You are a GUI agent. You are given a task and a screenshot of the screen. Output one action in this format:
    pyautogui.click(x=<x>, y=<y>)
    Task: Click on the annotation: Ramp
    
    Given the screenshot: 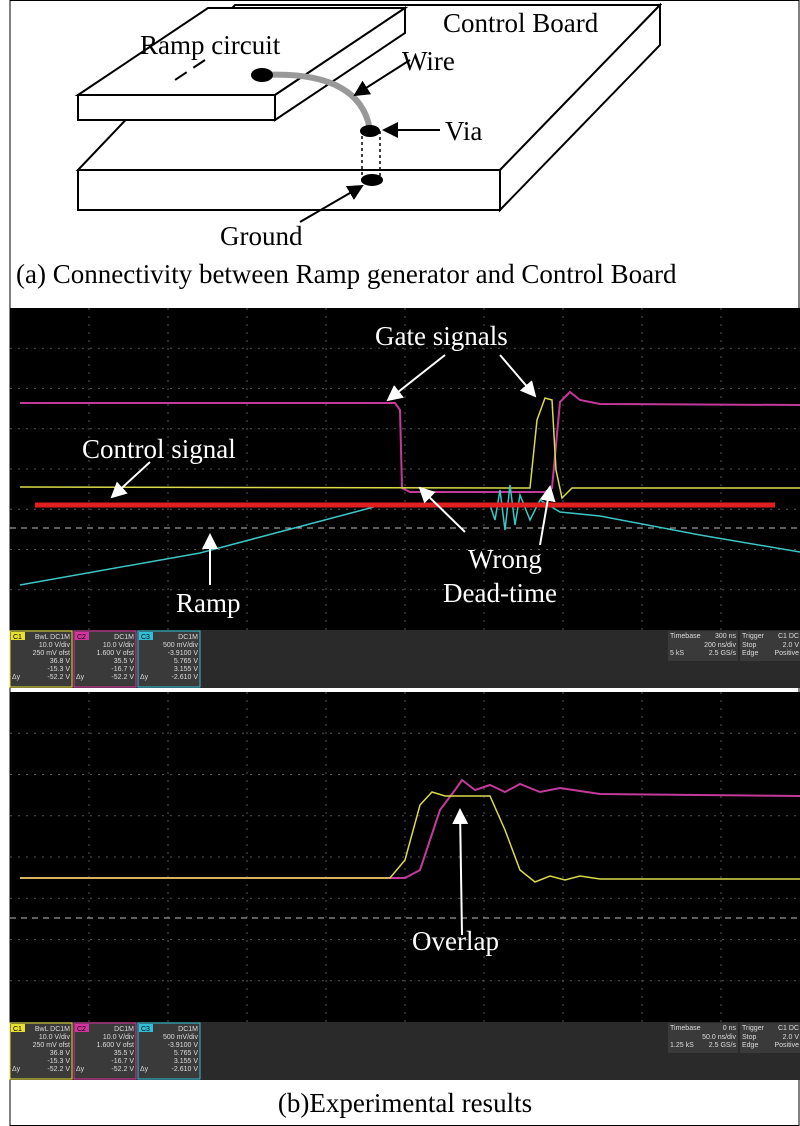 What is the action you would take?
    pyautogui.click(x=208, y=603)
    